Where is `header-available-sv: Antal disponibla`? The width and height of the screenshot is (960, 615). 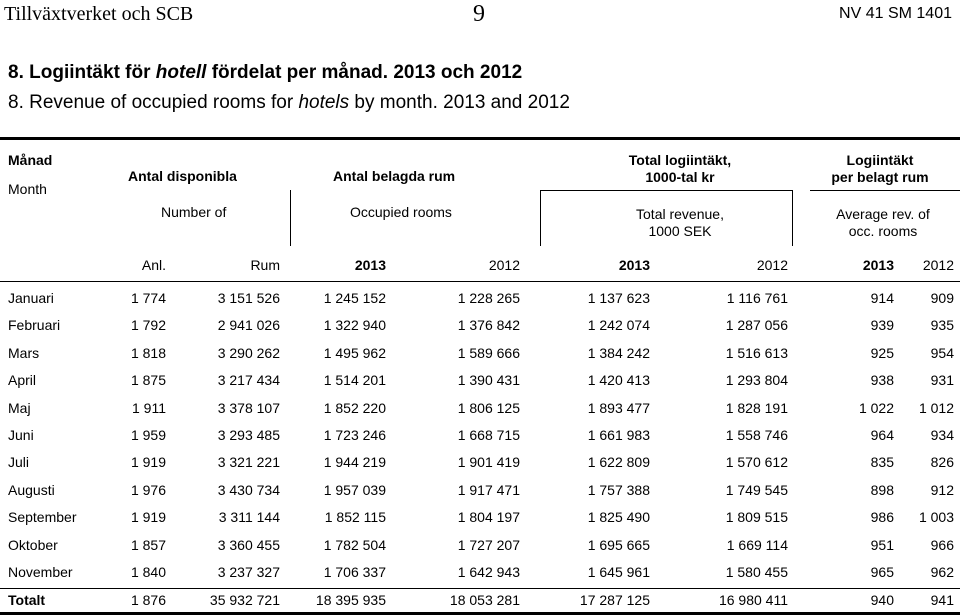
header-available-sv: Antal disponibla is located at coordinates (182, 176).